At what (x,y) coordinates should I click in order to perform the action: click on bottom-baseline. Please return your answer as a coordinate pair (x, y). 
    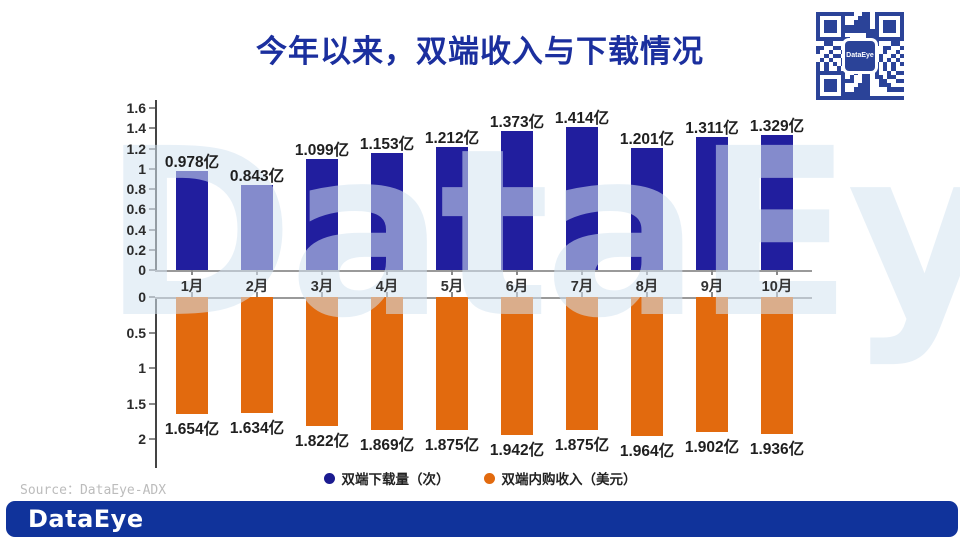
    Looking at the image, I should click on (483, 298).